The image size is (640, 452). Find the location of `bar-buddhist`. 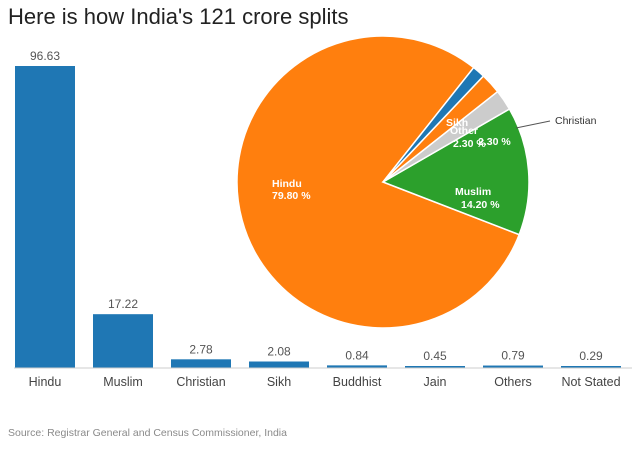

bar-buddhist is located at coordinates (357, 366).